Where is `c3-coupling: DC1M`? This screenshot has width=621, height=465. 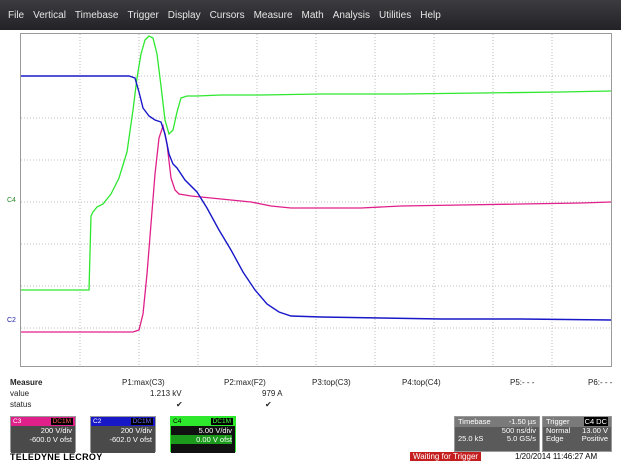 c3-coupling: DC1M is located at coordinates (61, 421).